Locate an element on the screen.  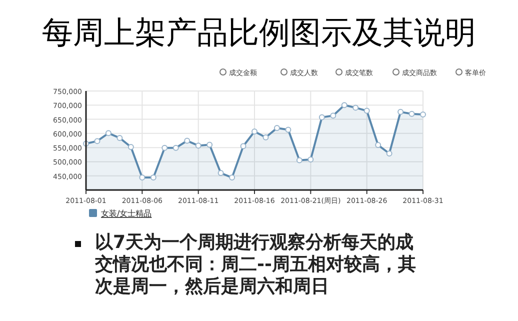
legend: 女装/女士精品 is located at coordinates (120, 213).